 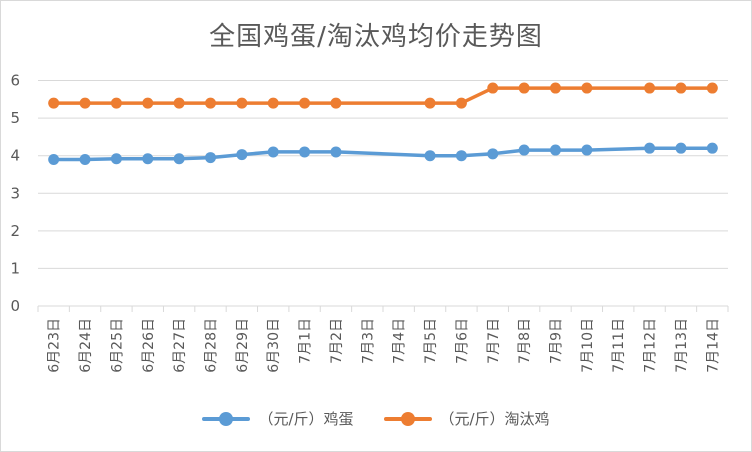 I want to click on x-tick-label: 7月14日, so click(x=713, y=345).